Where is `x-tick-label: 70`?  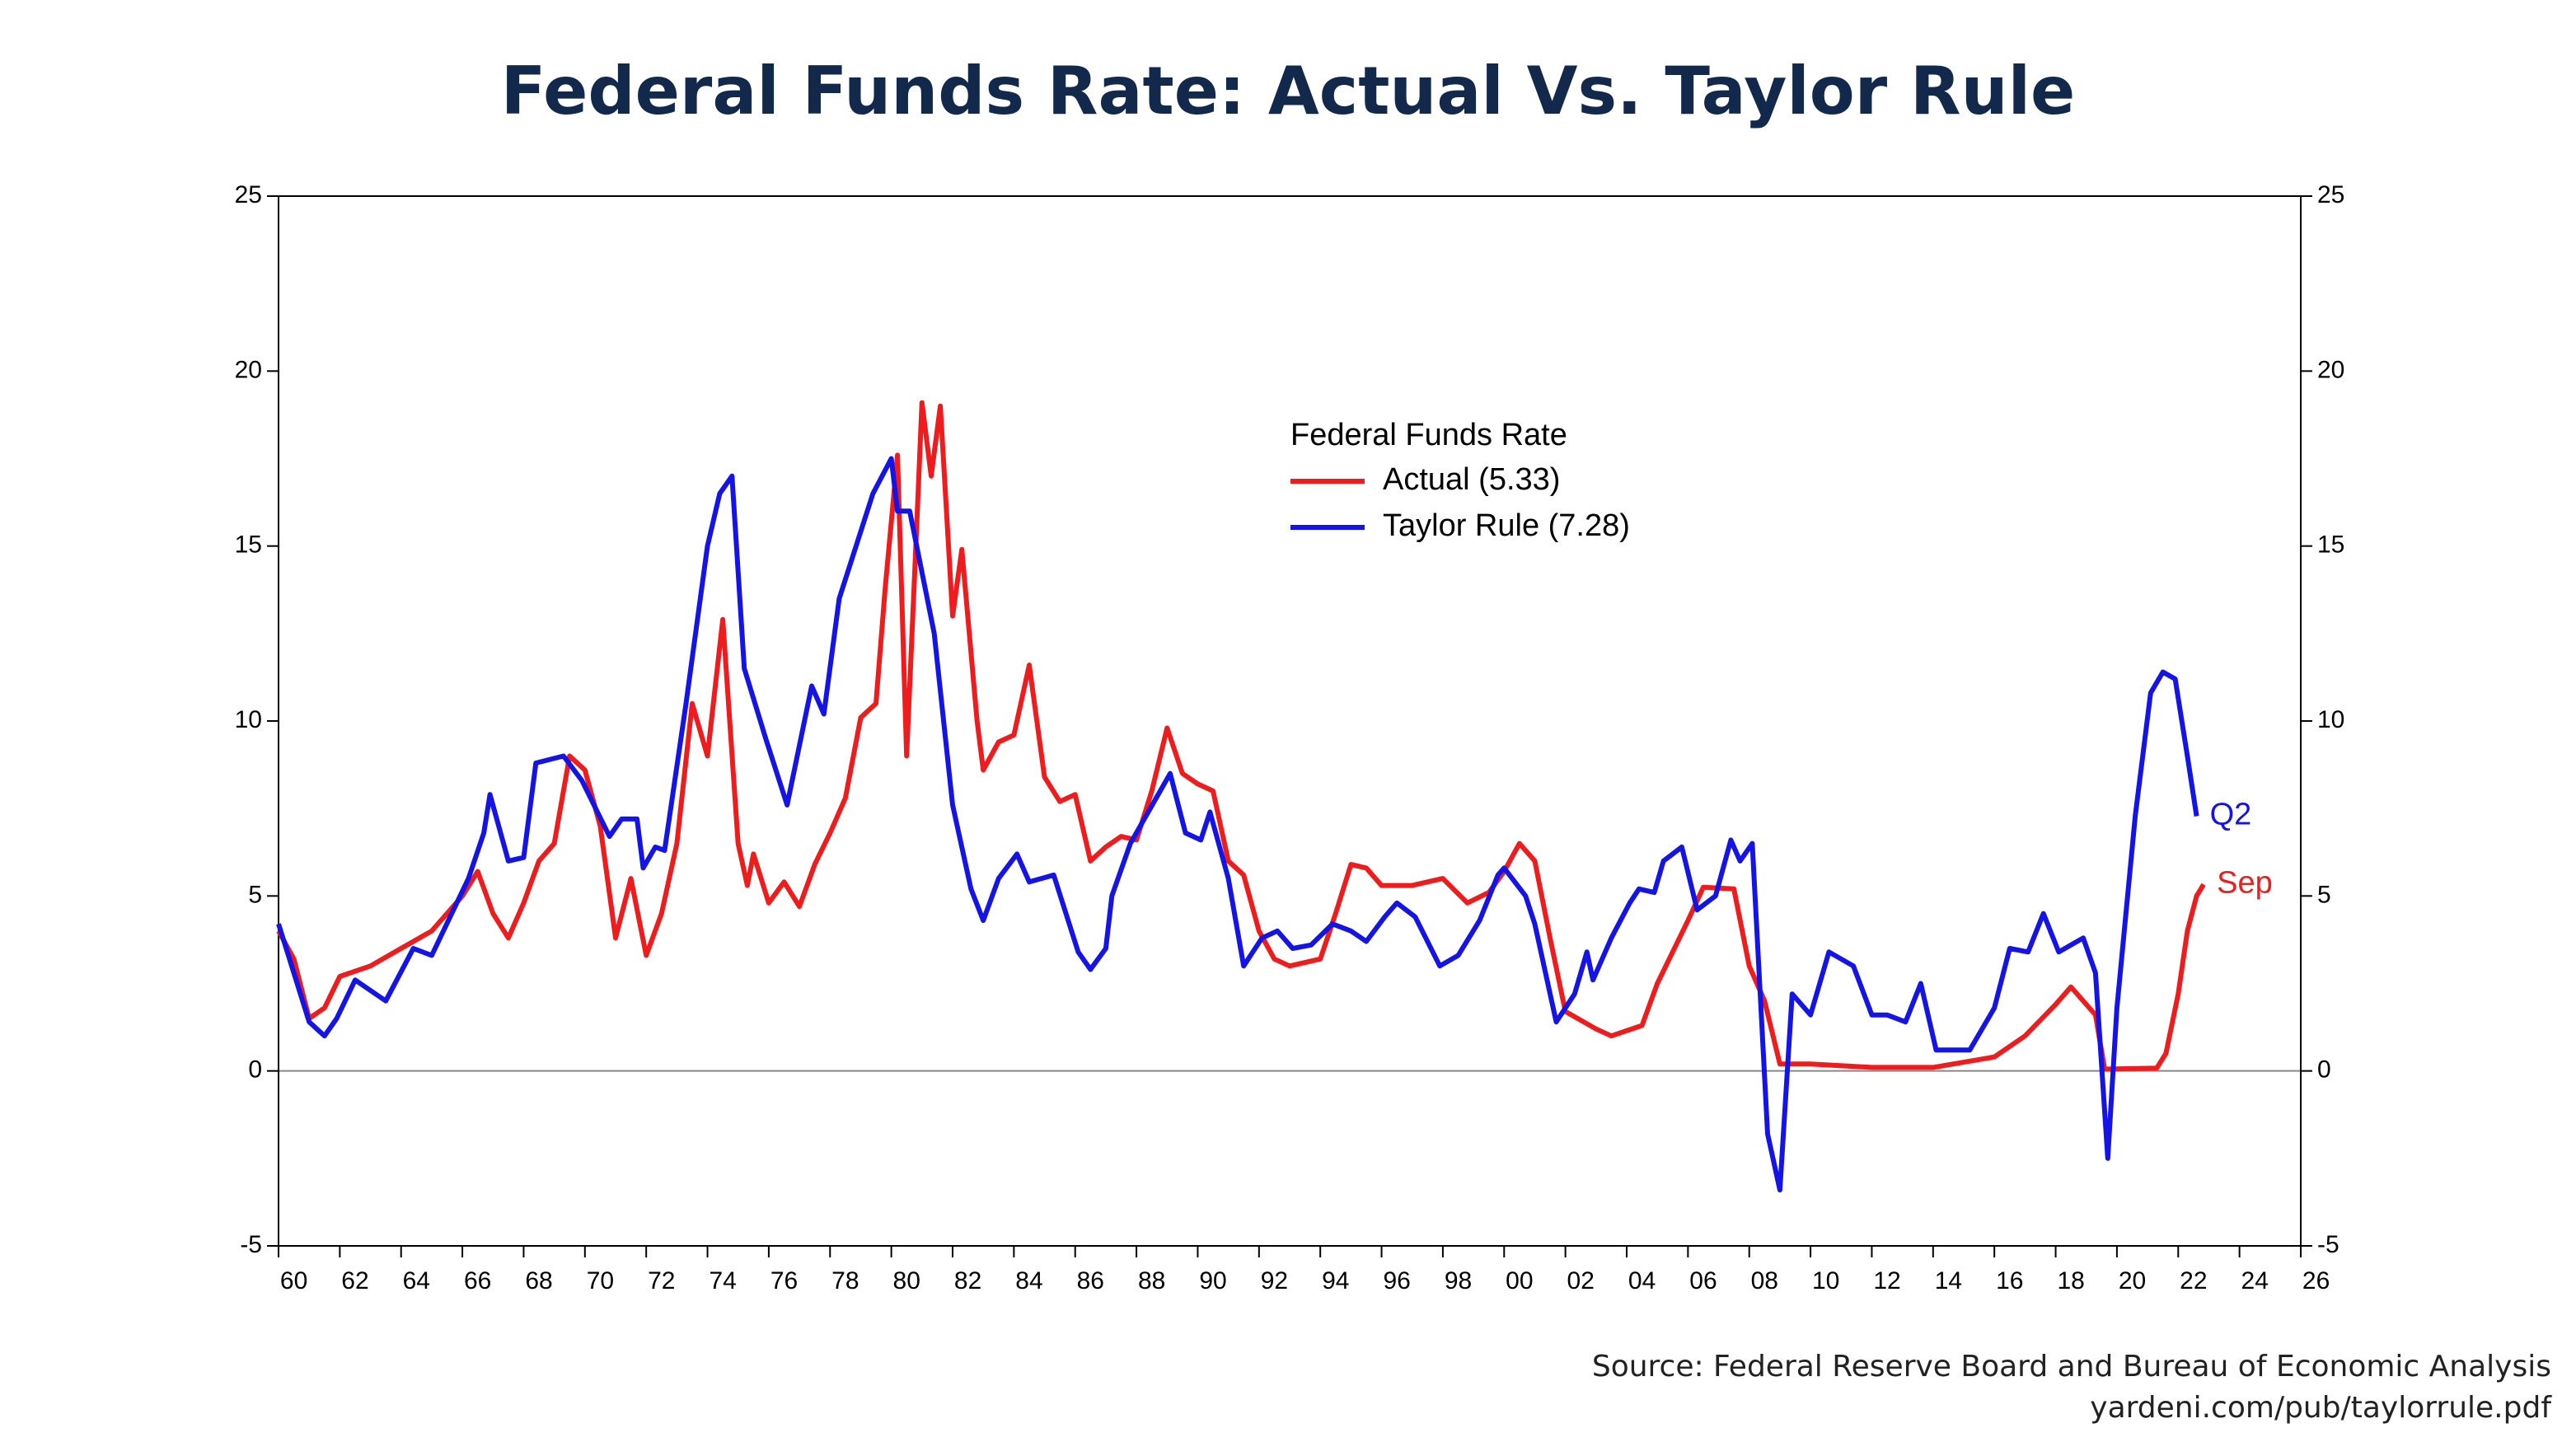
x-tick-label: 70 is located at coordinates (600, 1281).